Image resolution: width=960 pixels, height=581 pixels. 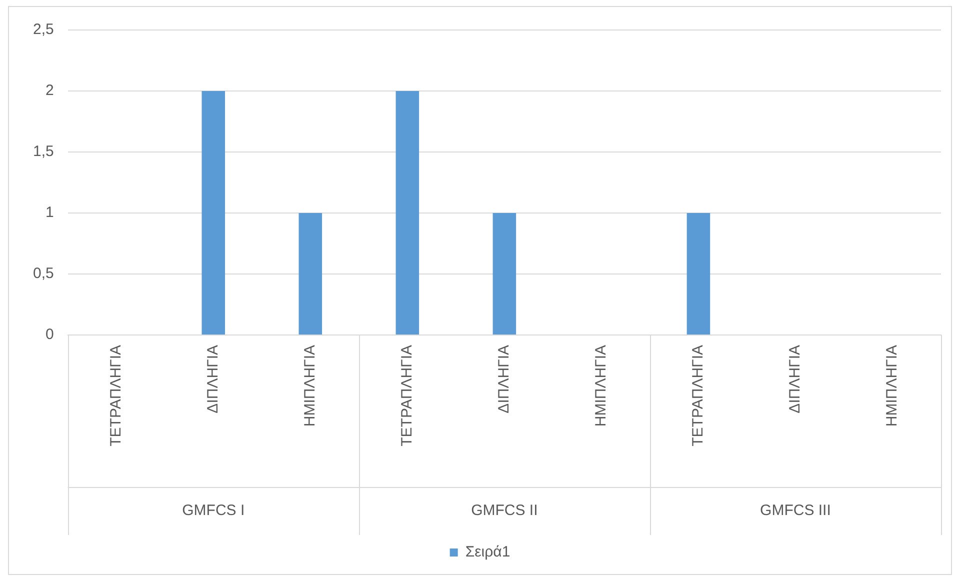 What do you see at coordinates (43, 151) in the screenshot?
I see `y-tick-label: 1,5` at bounding box center [43, 151].